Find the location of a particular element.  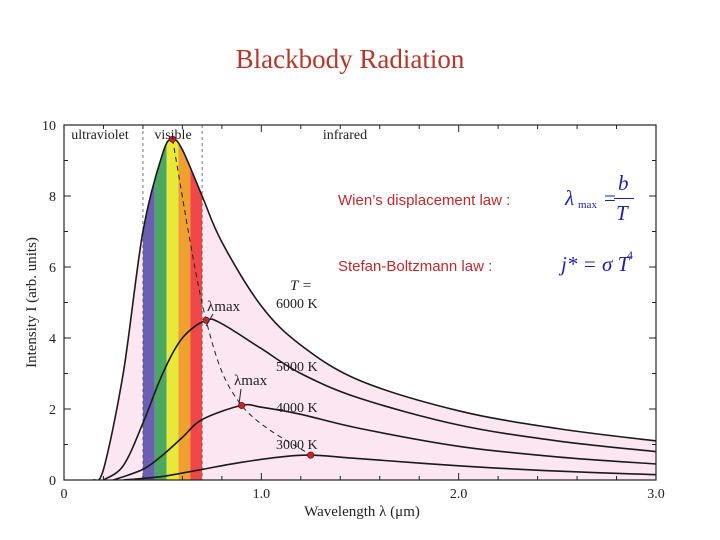

stefan-formula: j* = σ T is located at coordinates (595, 264).